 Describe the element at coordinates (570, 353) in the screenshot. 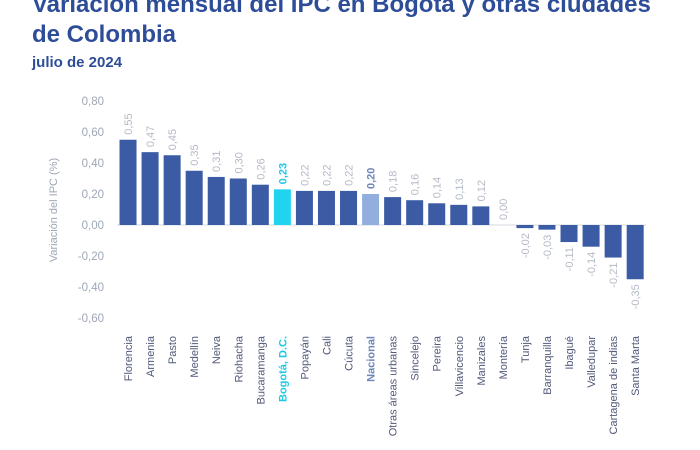

I see `category-label-ibague: Ibagué` at that location.